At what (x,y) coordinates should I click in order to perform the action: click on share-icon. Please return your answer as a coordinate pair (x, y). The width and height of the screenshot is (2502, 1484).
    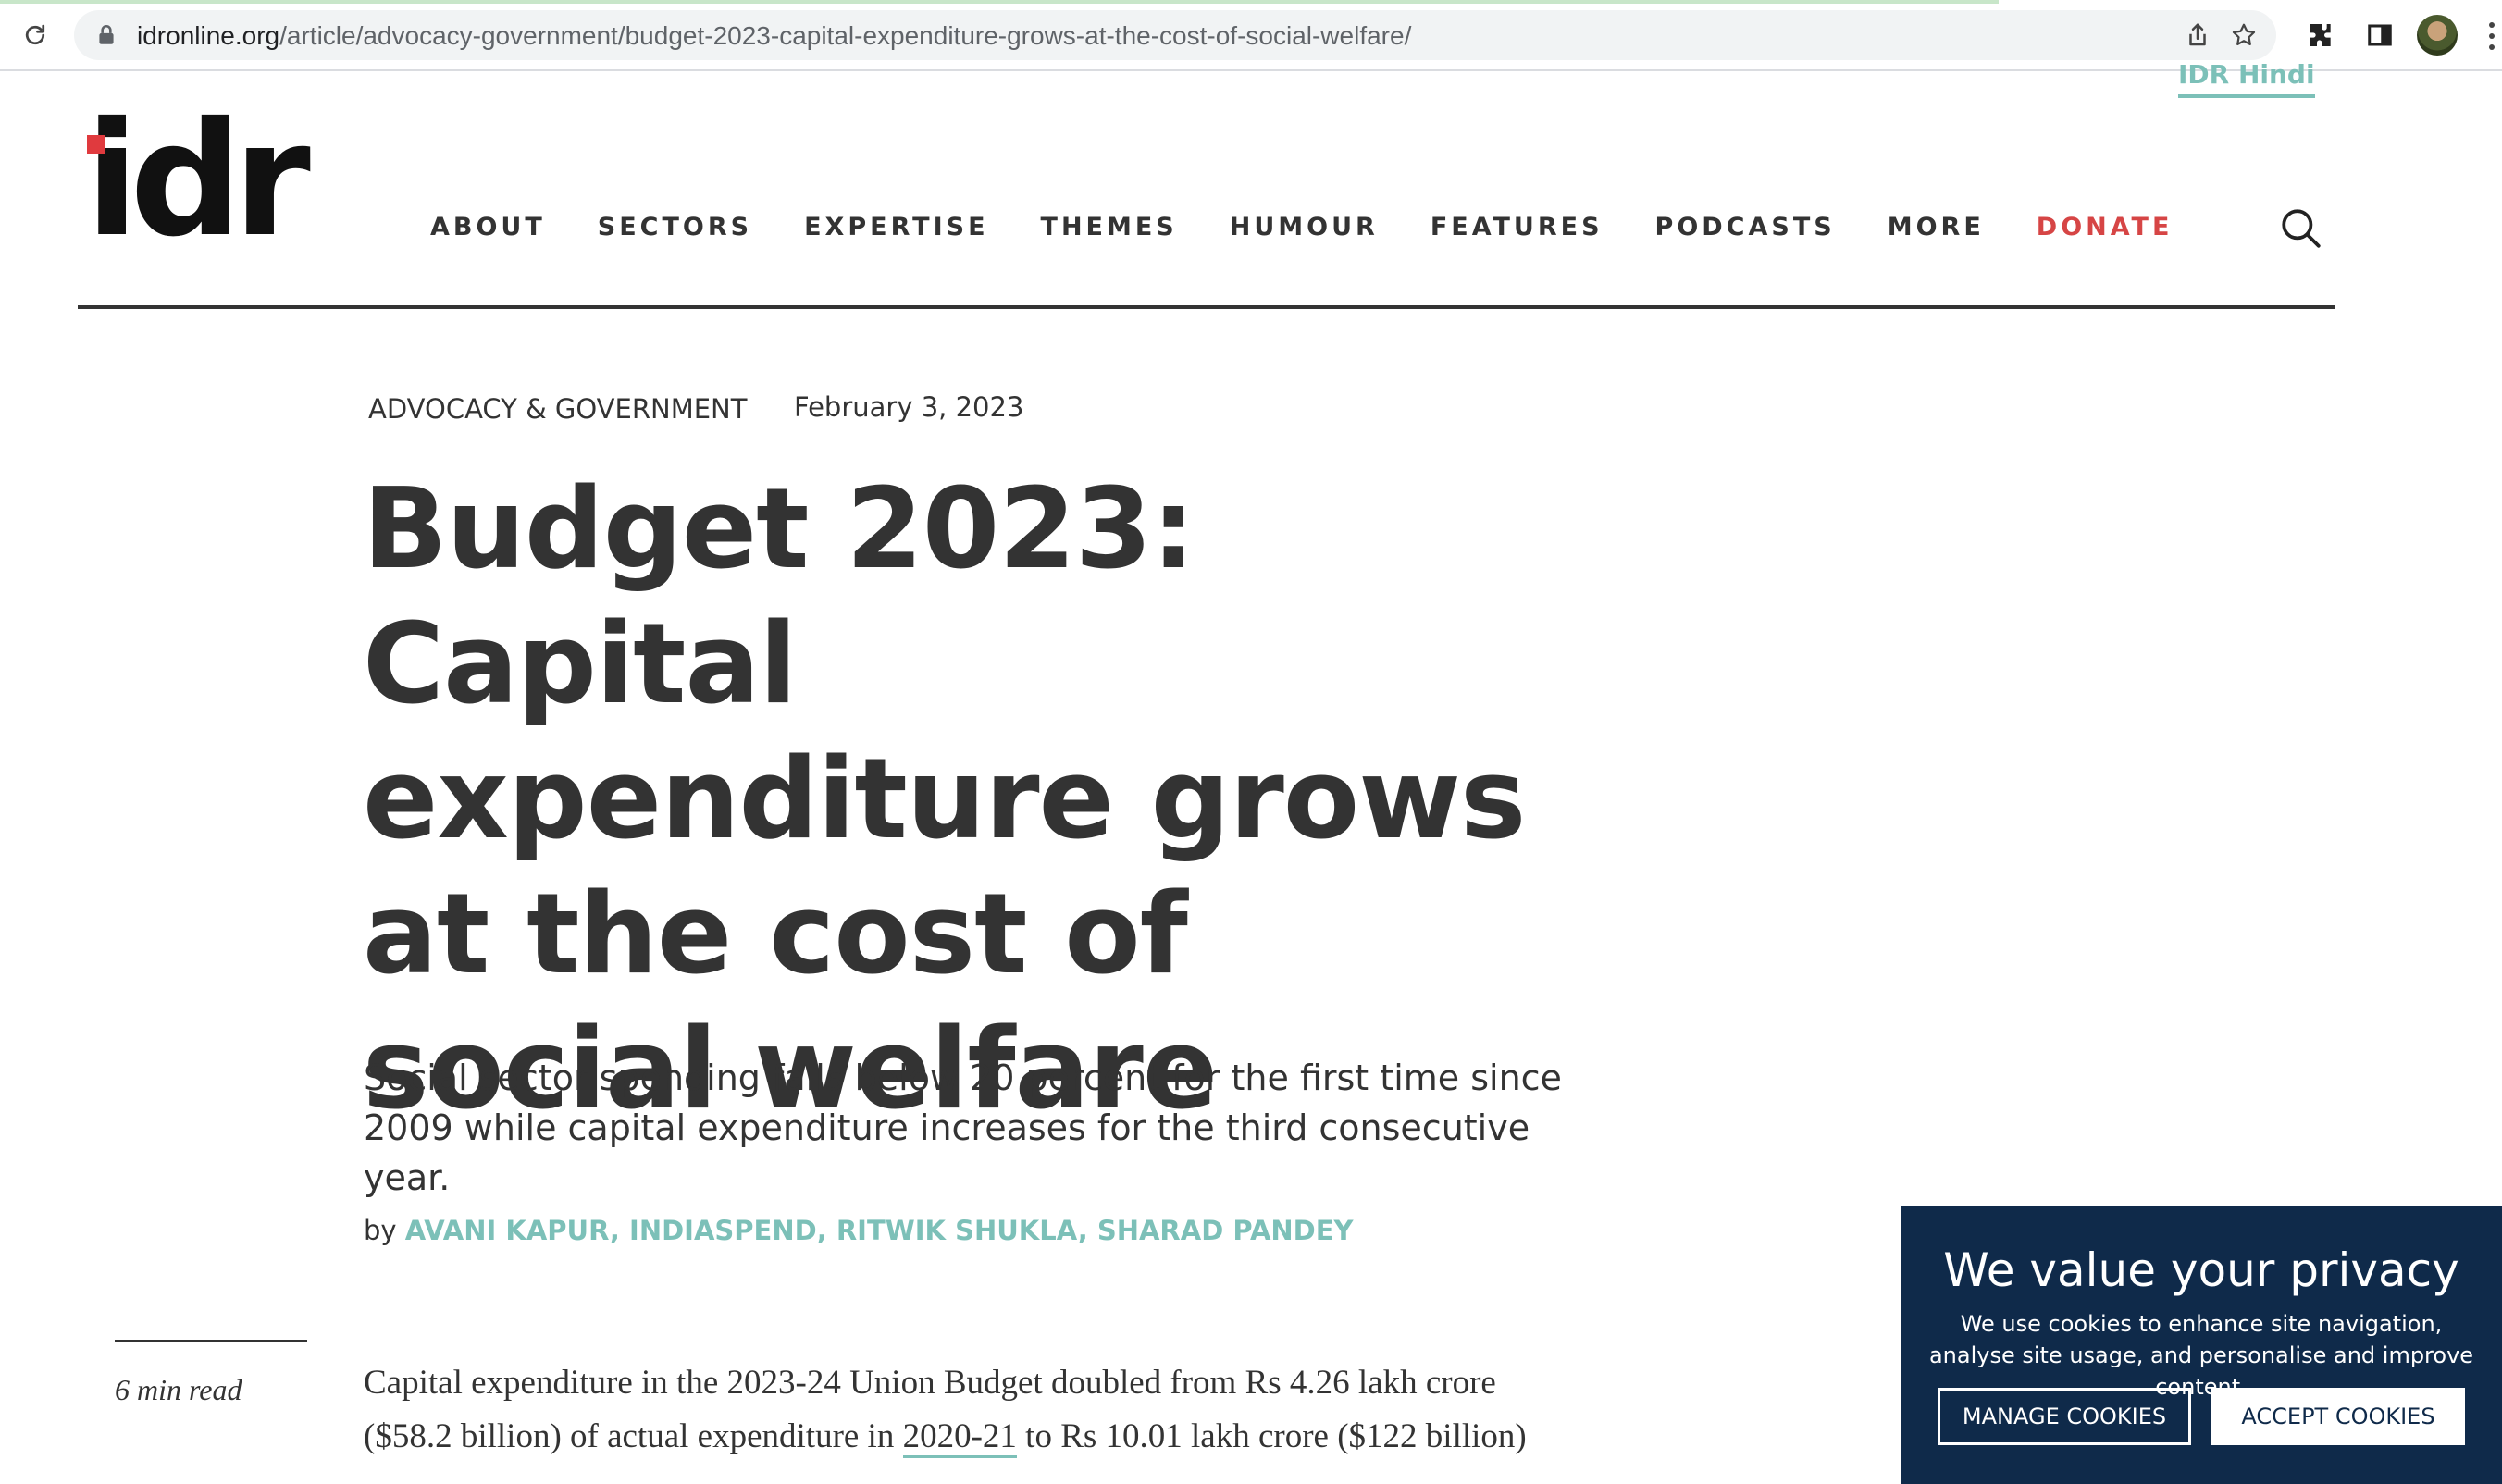
    Looking at the image, I should click on (2198, 35).